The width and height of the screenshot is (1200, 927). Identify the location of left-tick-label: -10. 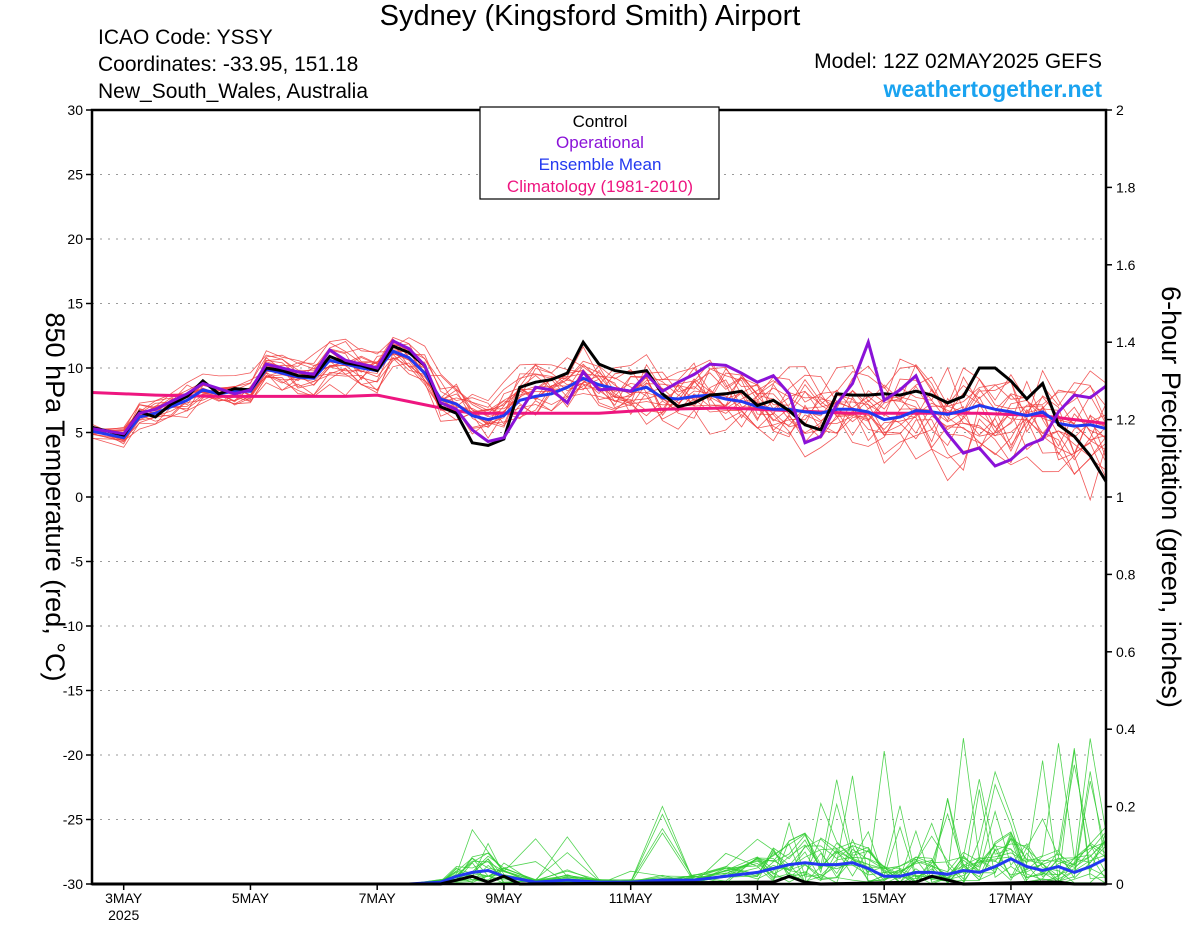
(73, 626).